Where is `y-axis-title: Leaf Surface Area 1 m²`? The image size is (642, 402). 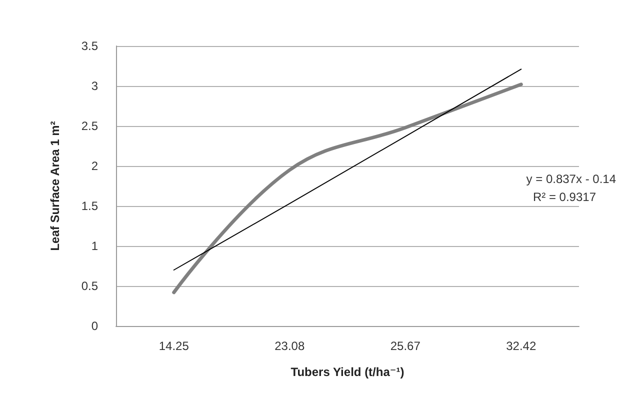
y-axis-title: Leaf Surface Area 1 m² is located at coordinates (55, 186).